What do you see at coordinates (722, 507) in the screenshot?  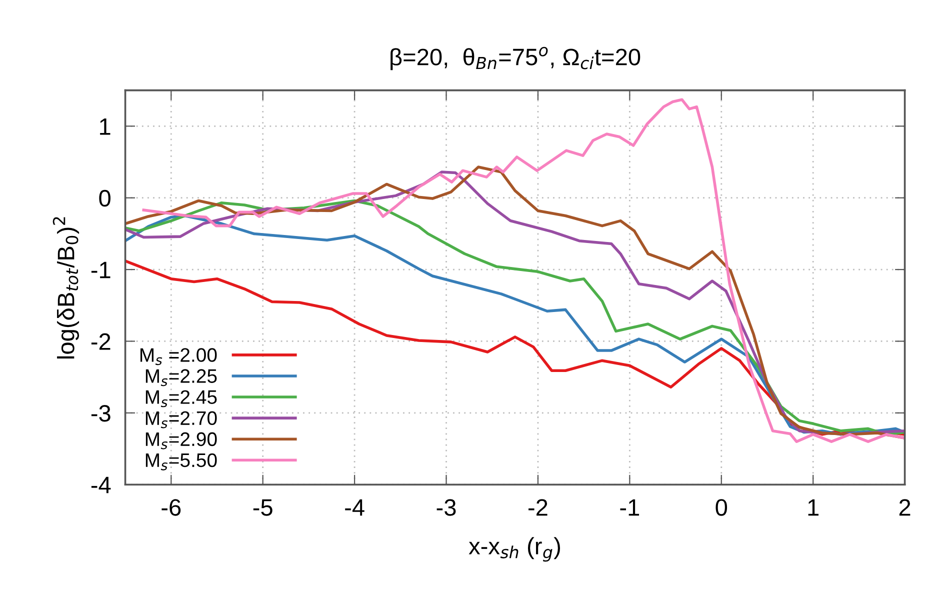 I see `x-tick-label: 0` at bounding box center [722, 507].